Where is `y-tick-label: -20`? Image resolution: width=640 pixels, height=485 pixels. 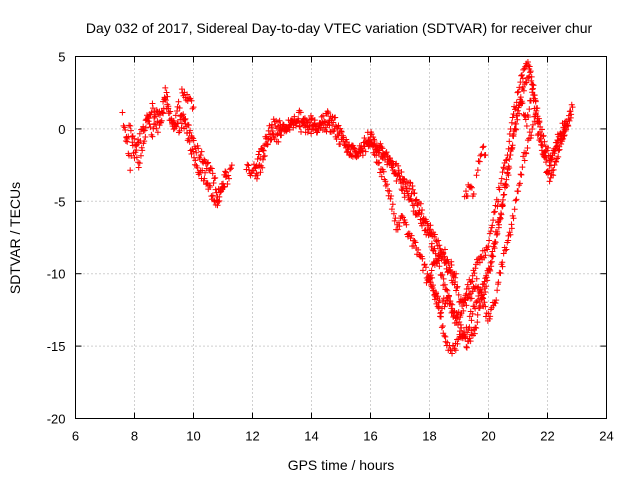
y-tick-label: -20 is located at coordinates (56, 419).